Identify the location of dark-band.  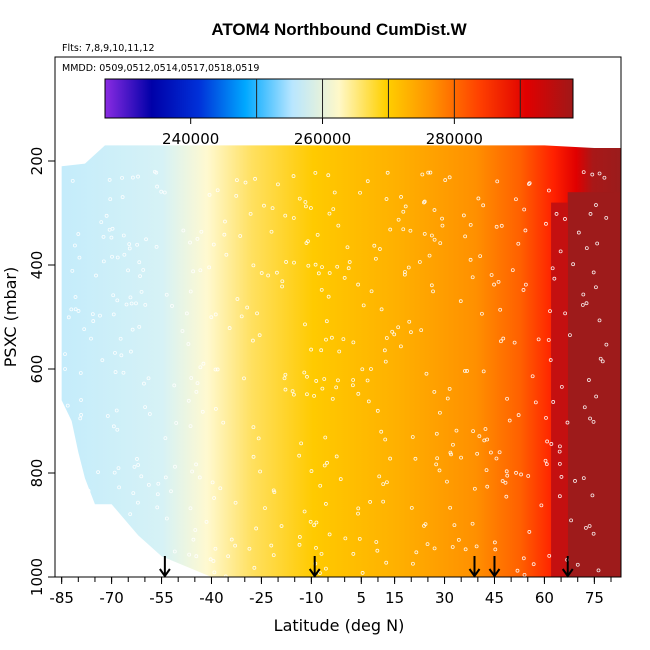
(594, 384).